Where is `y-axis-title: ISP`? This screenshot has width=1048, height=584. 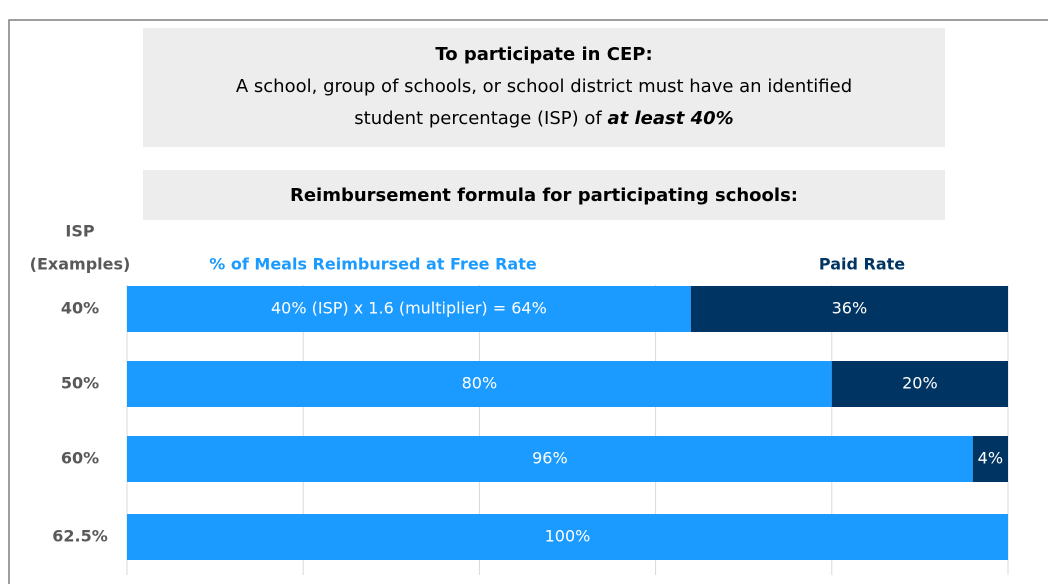 y-axis-title: ISP is located at coordinates (79, 231).